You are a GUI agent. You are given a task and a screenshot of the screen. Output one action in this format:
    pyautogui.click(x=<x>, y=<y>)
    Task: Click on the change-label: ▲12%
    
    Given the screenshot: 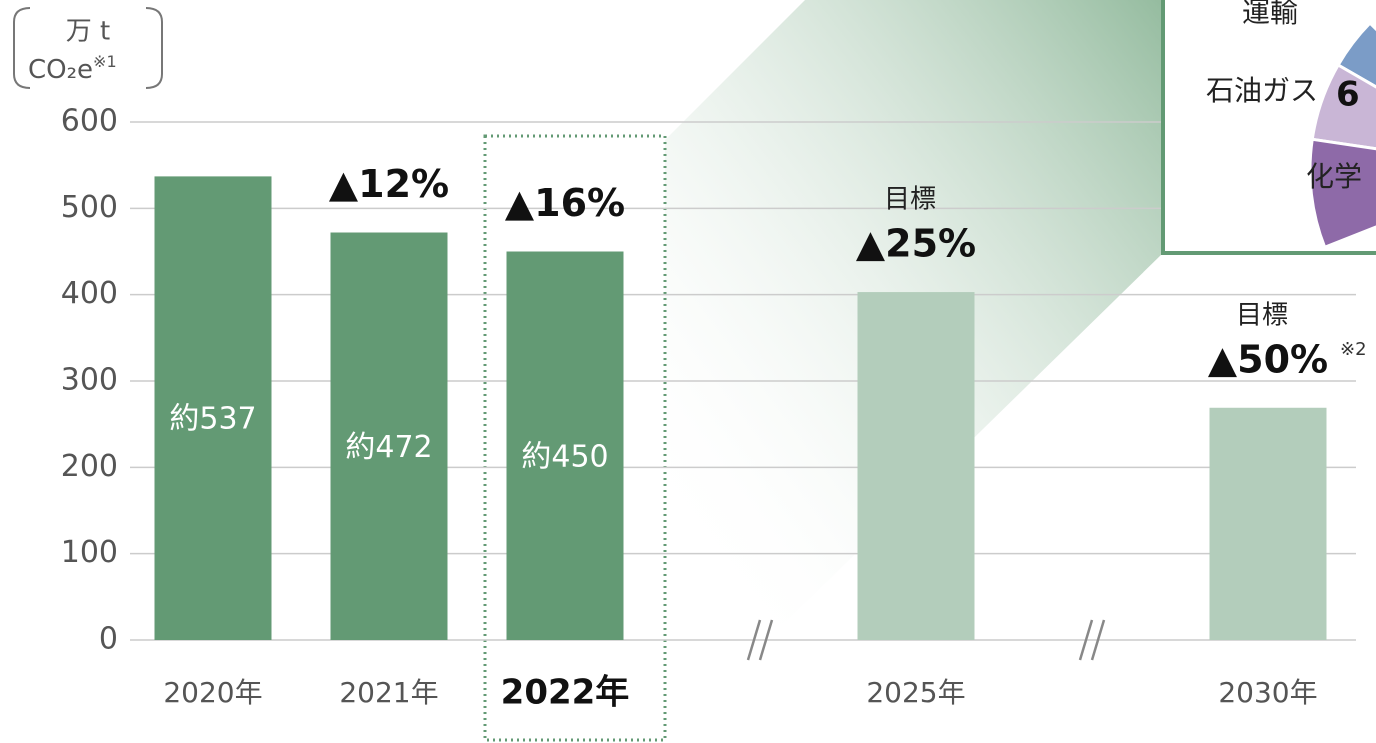 What is the action you would take?
    pyautogui.click(x=389, y=184)
    